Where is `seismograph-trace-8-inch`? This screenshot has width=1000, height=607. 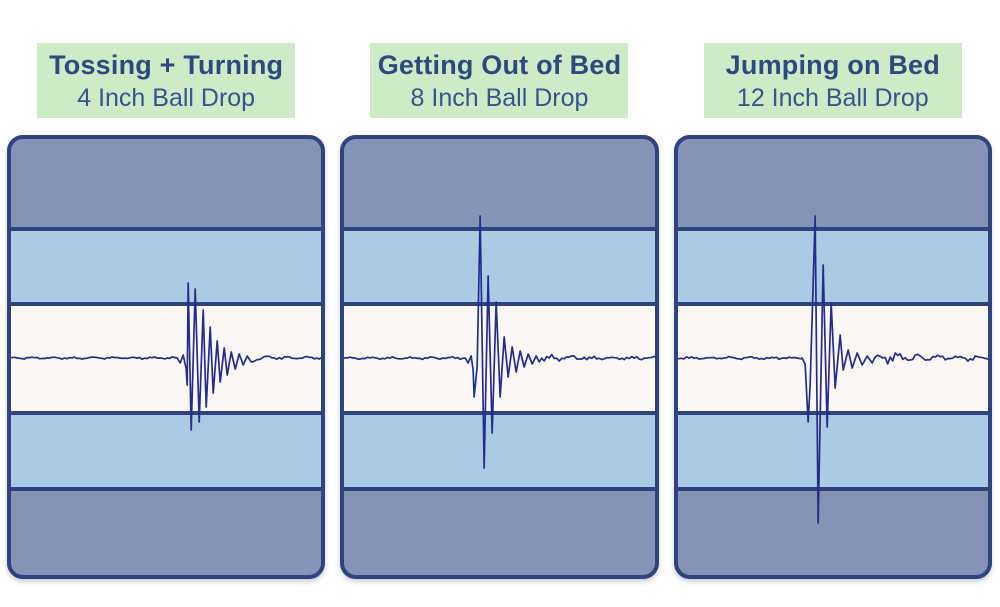 seismograph-trace-8-inch is located at coordinates (499, 342).